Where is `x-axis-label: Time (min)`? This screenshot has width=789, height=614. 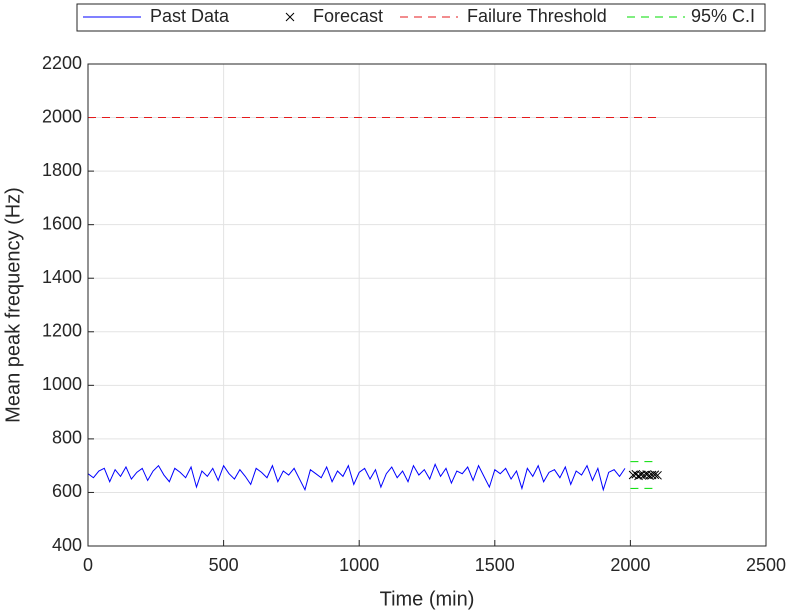 x-axis-label: Time (min) is located at coordinates (427, 599).